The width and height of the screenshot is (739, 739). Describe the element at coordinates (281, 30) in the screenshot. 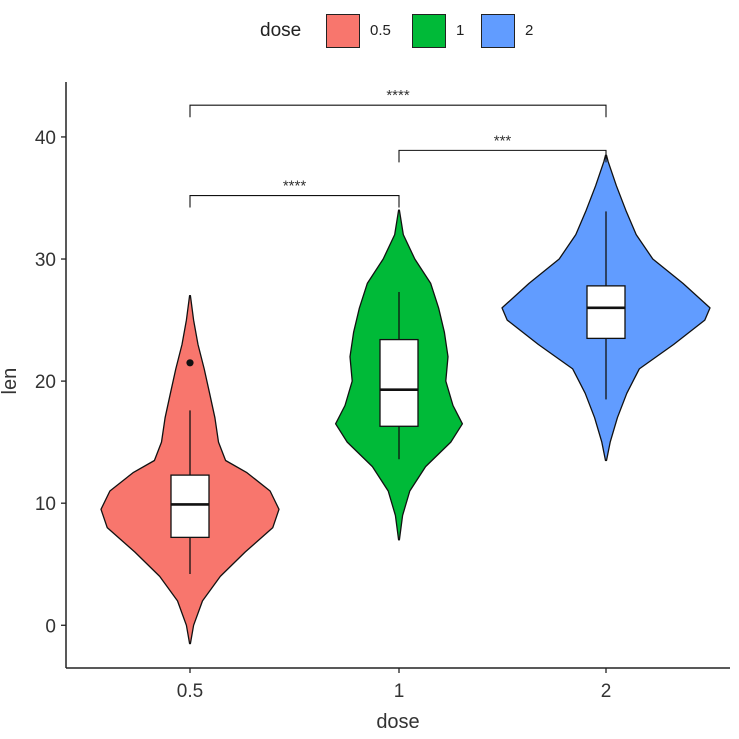

I see `legend-title: dose` at that location.